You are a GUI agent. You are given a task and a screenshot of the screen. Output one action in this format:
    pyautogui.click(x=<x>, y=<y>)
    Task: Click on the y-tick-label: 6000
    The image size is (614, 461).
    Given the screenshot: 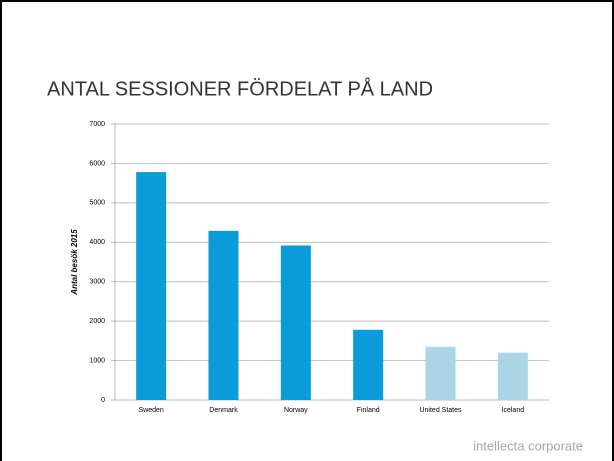 What is the action you would take?
    pyautogui.click(x=97, y=163)
    